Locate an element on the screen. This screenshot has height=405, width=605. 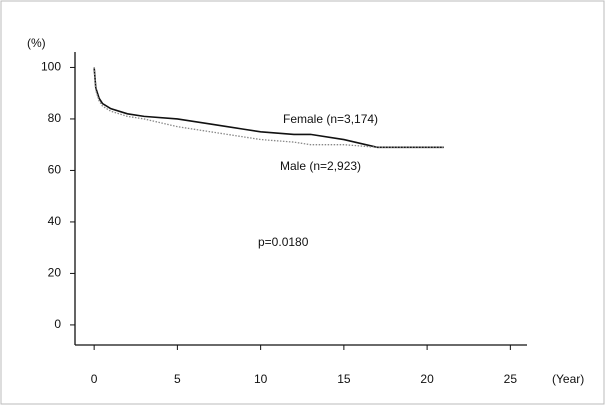
x-tick-label: 25 is located at coordinates (511, 379).